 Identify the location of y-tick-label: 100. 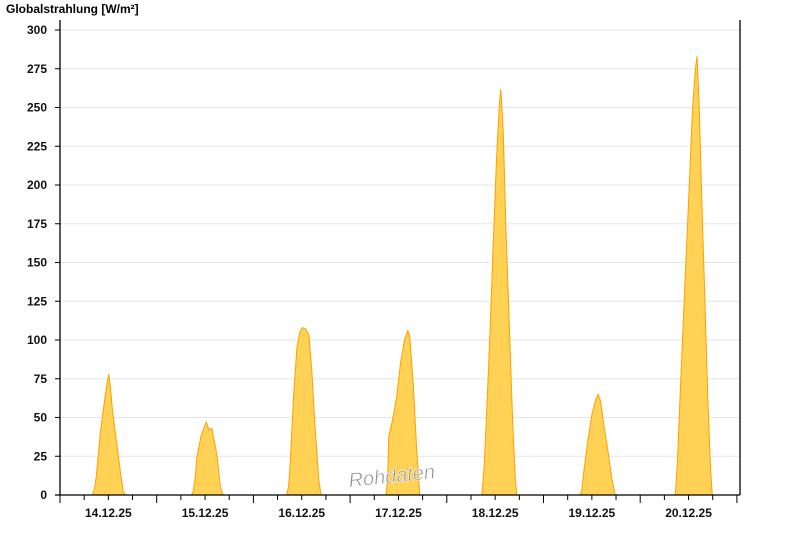
(37, 340).